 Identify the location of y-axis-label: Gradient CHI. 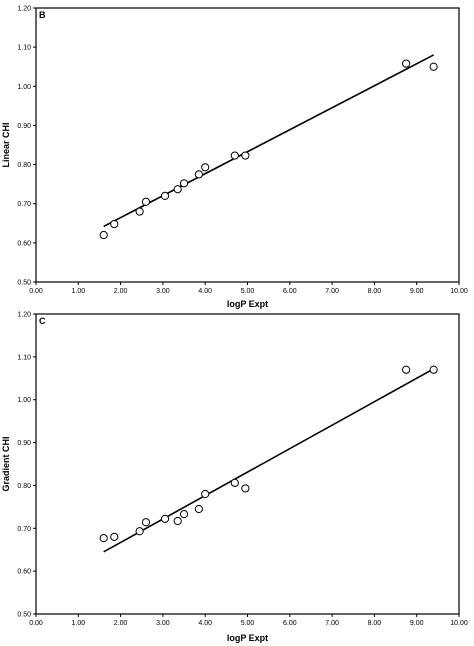
(6, 463).